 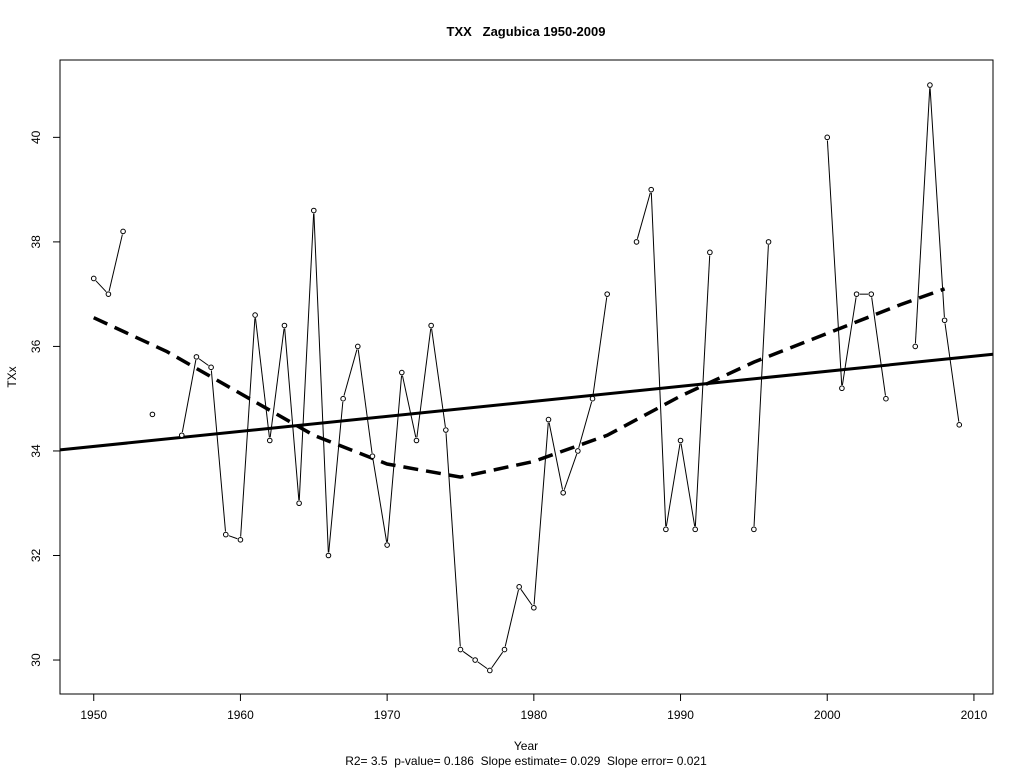 I want to click on x-tick-label: 1960, so click(x=240, y=715).